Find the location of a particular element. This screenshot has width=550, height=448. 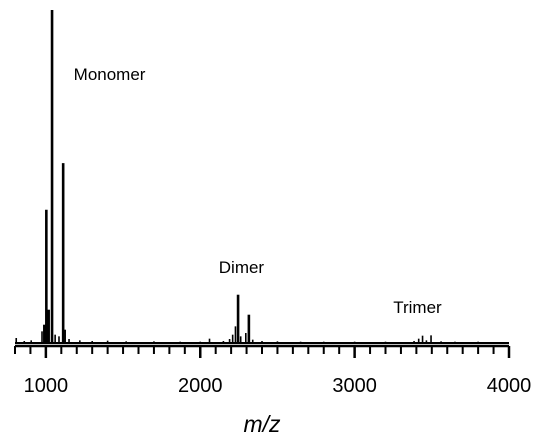

x-axis-label: m/z is located at coordinates (262, 424).